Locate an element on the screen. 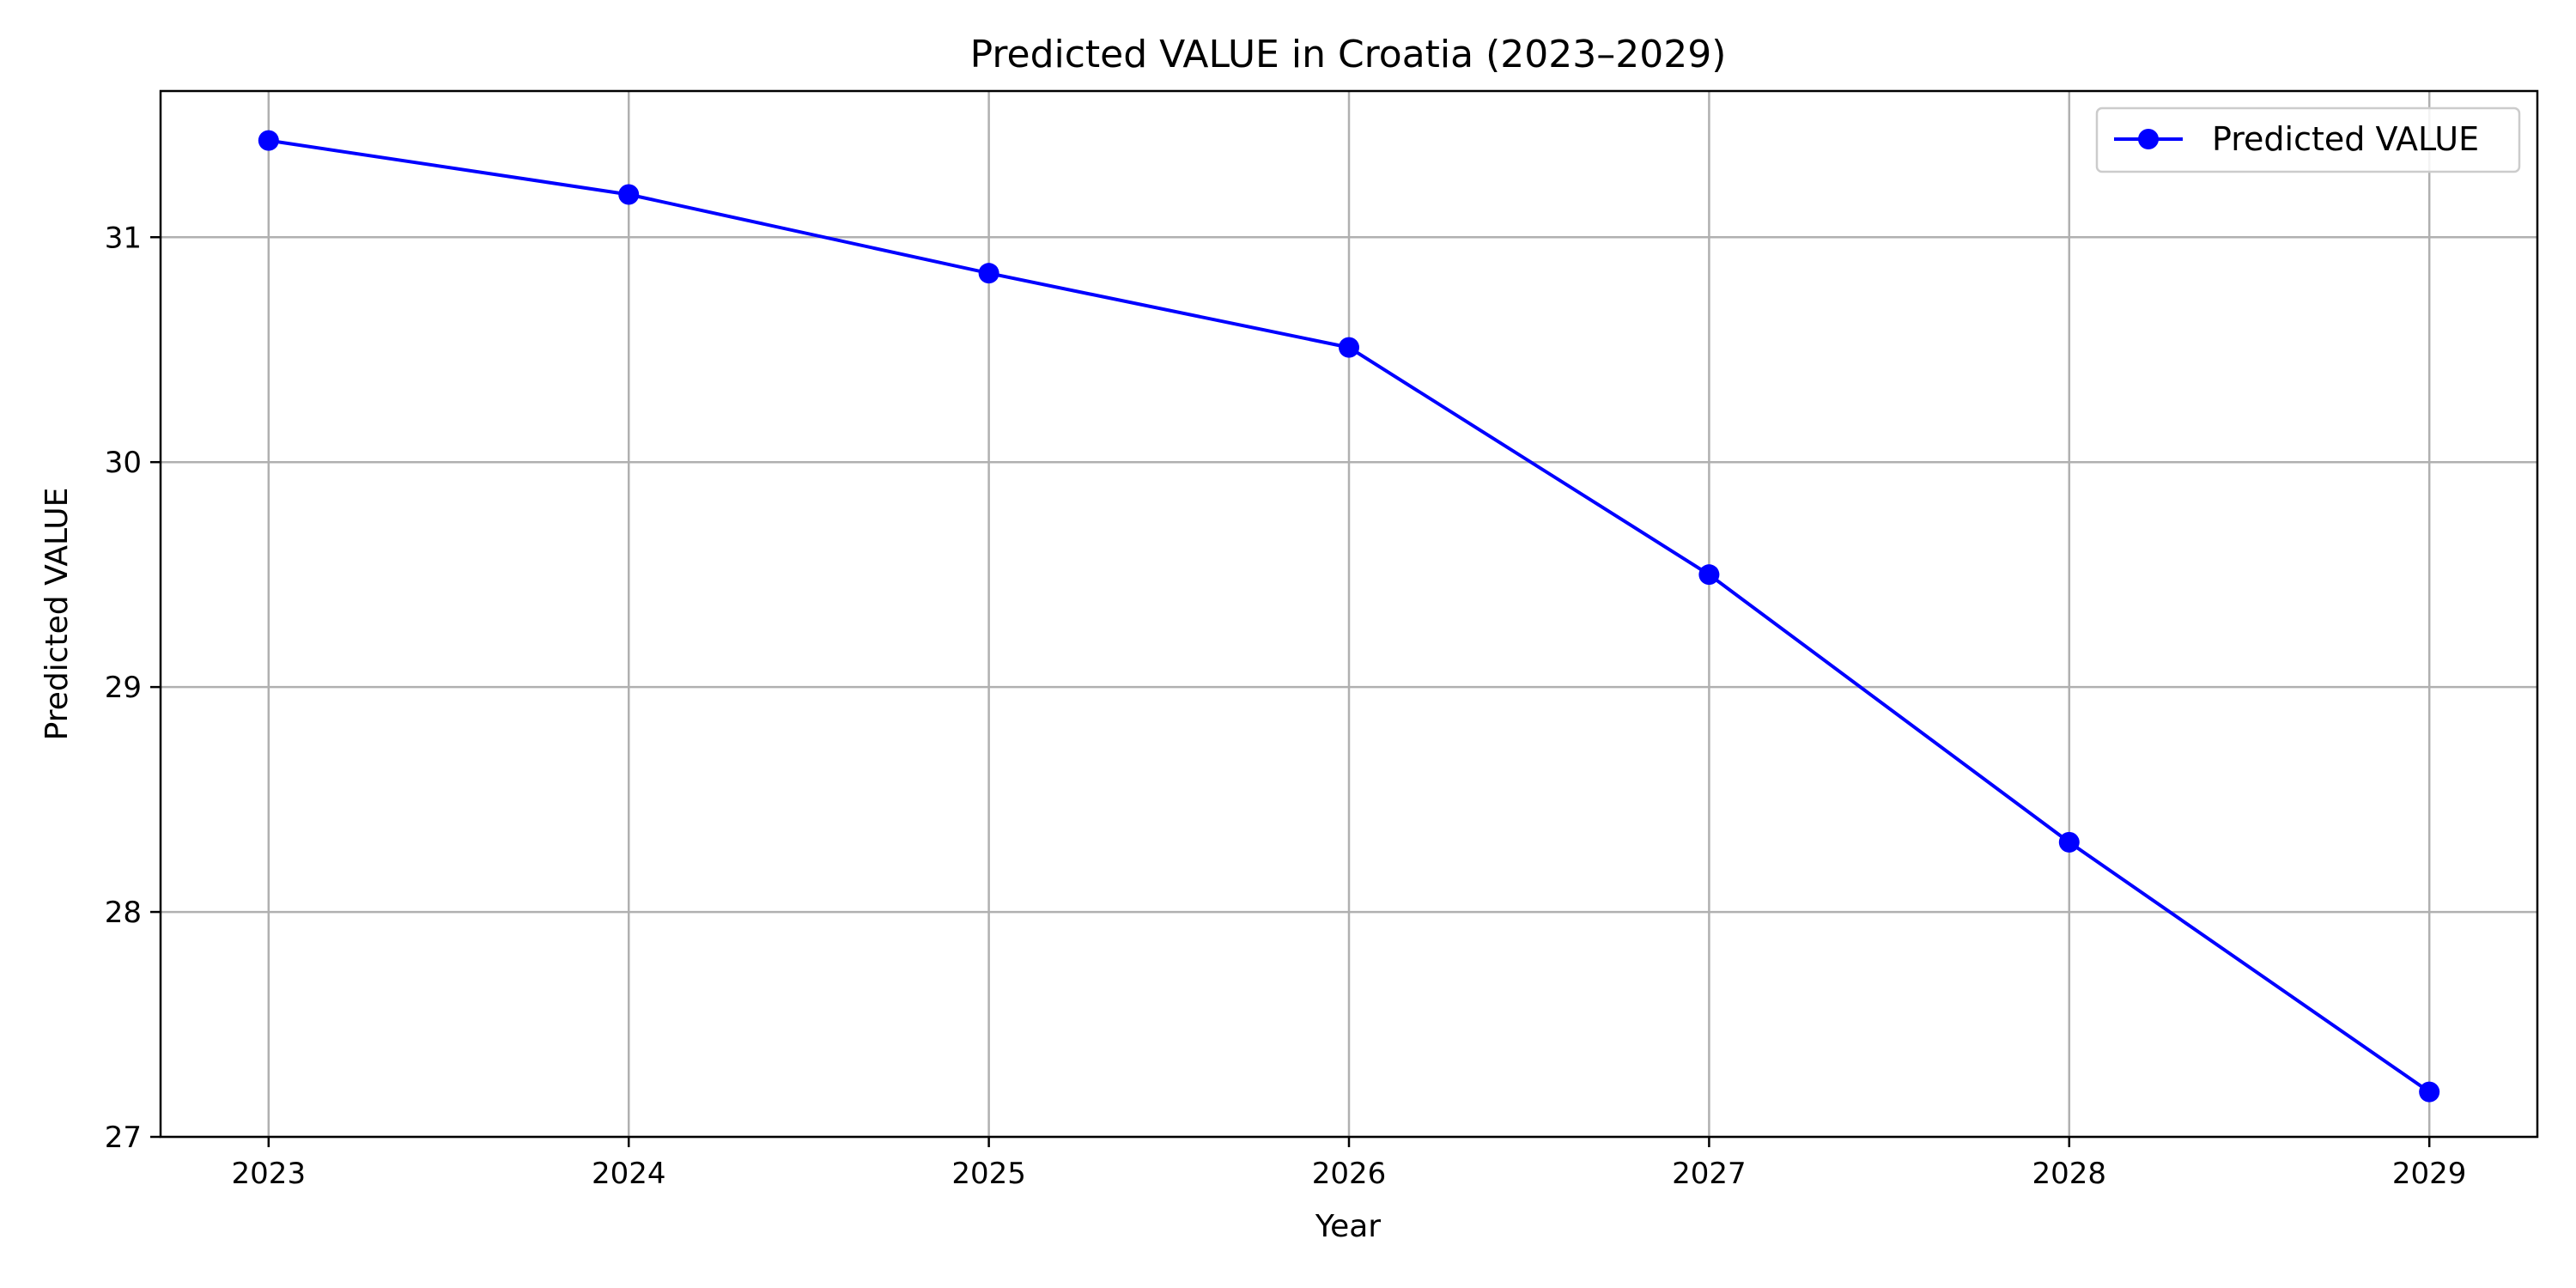 Image resolution: width=2576 pixels, height=1288 pixels. legend-box is located at coordinates (2308, 139).